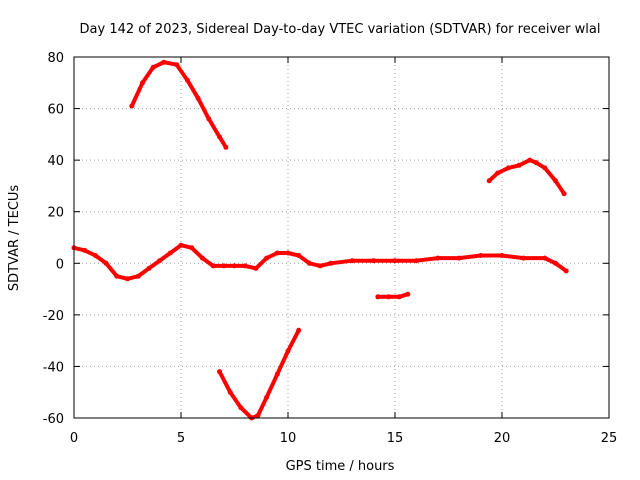 Image resolution: width=640 pixels, height=480 pixels. What do you see at coordinates (14, 238) in the screenshot?
I see `y-axis-label: SDTVAR / TECUs` at bounding box center [14, 238].